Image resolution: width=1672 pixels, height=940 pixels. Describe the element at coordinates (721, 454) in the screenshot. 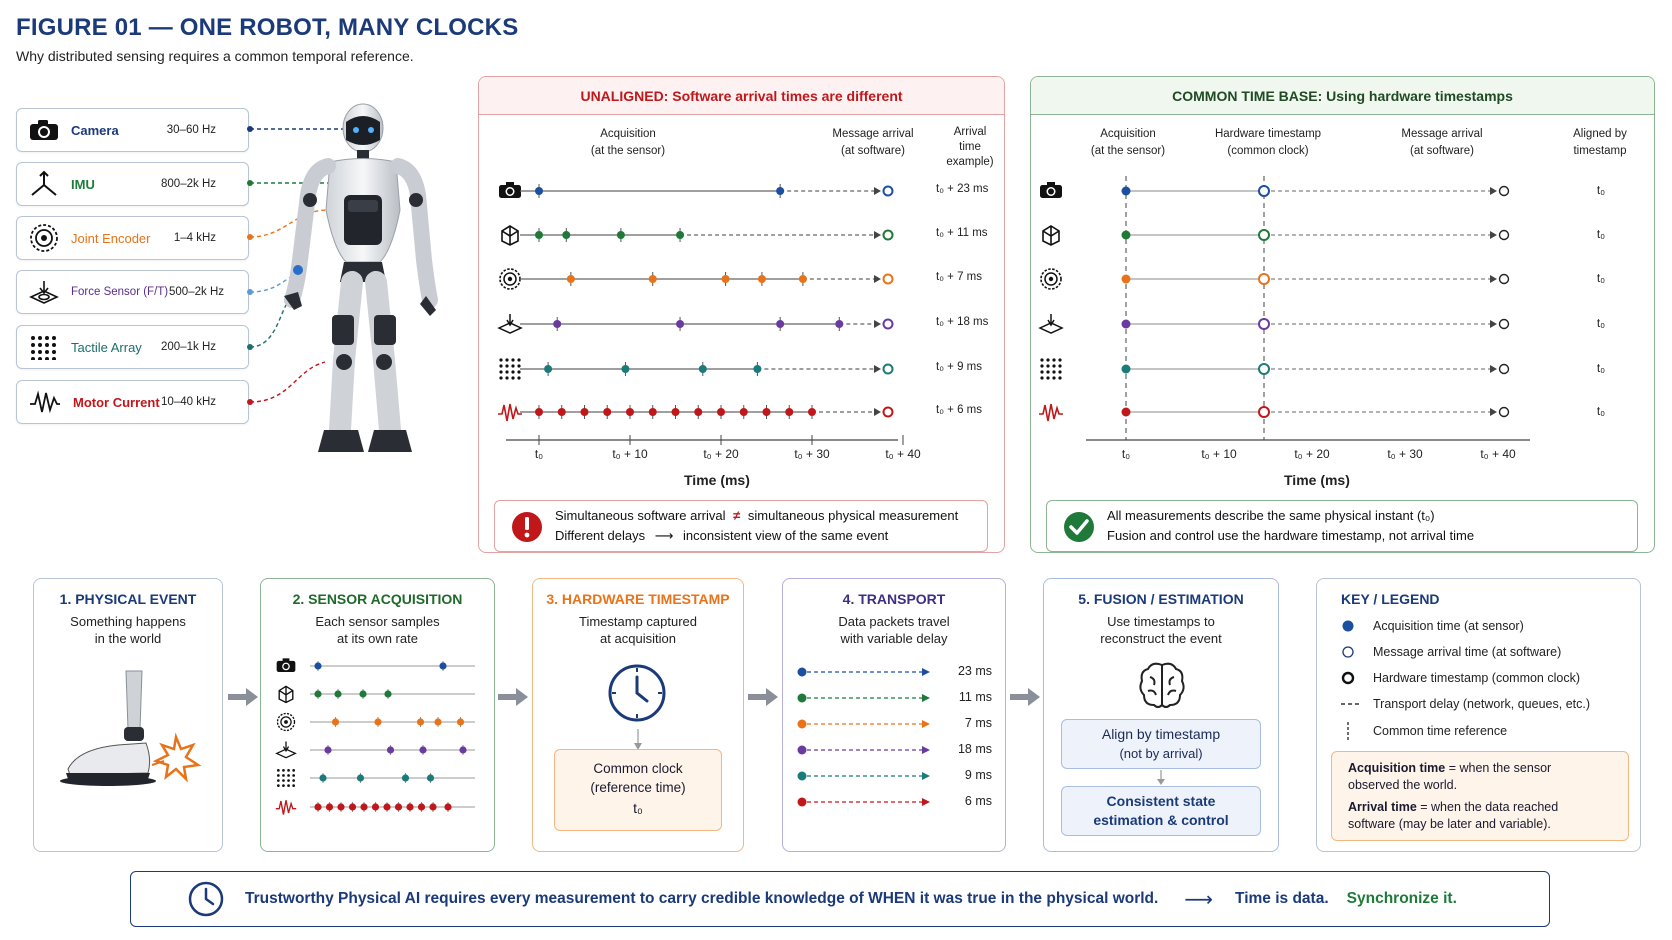

I see `x-tick-label: t₀ + 20` at that location.